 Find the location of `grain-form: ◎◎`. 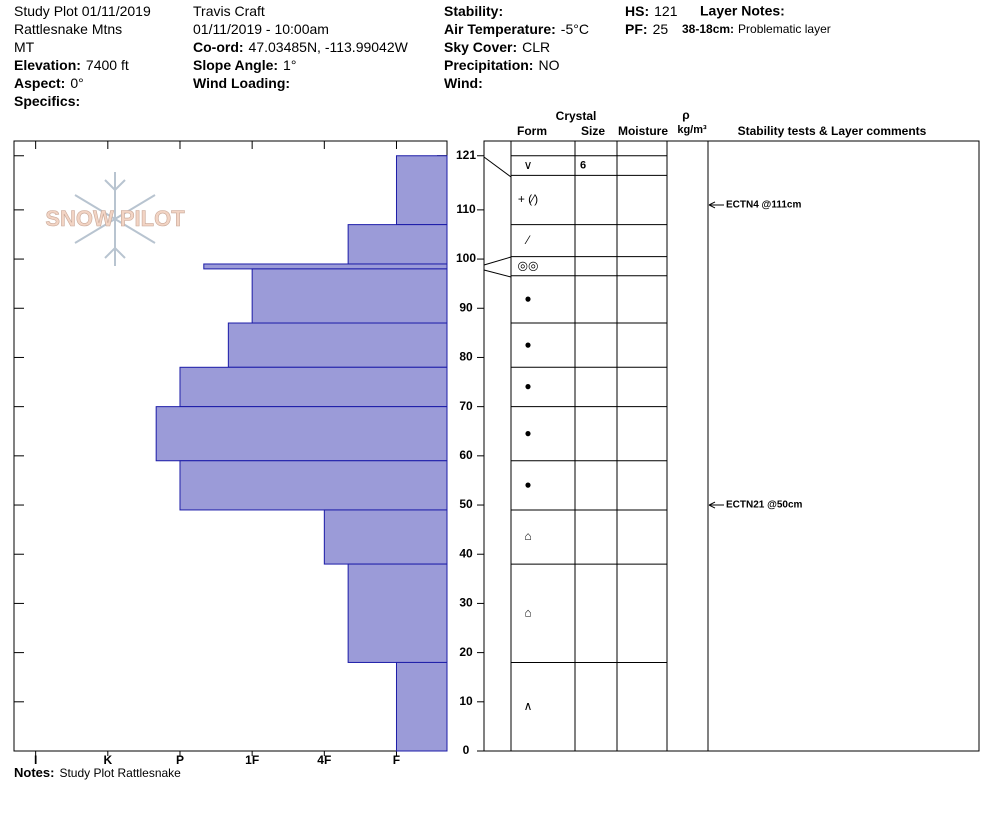

grain-form: ◎◎ is located at coordinates (528, 265).